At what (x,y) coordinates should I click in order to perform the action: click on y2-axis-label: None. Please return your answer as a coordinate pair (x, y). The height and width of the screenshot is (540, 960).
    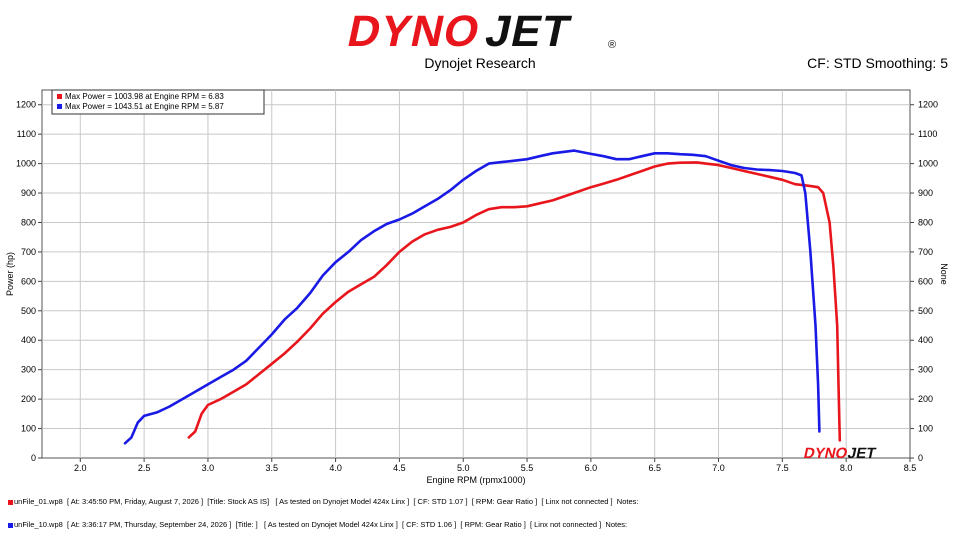
    Looking at the image, I should click on (944, 274).